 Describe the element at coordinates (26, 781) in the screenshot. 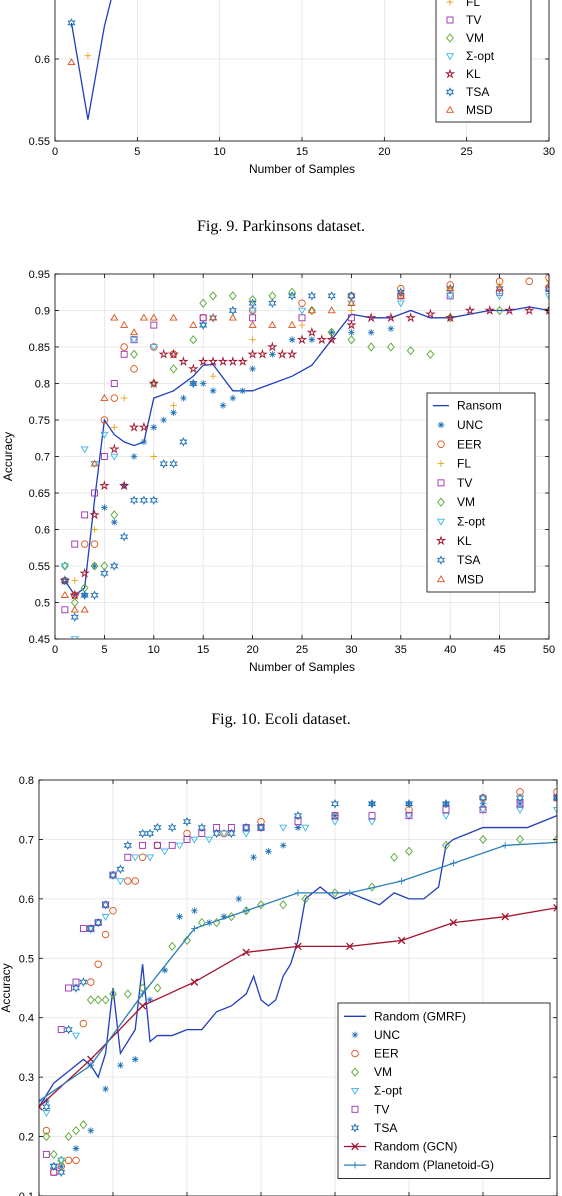

I see `y-tick-label: 0.8` at that location.